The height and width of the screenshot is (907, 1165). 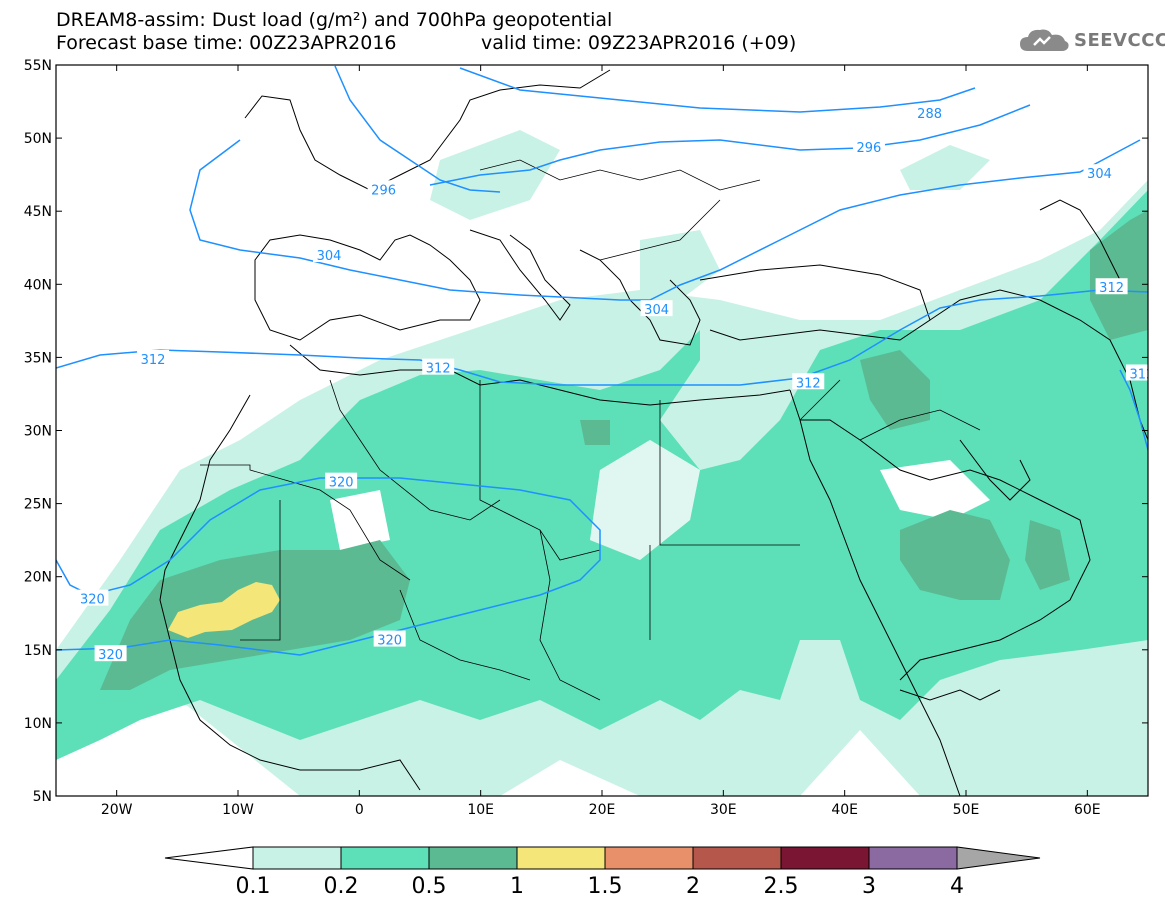 I want to click on colorbar-label: 1.5, so click(x=605, y=886).